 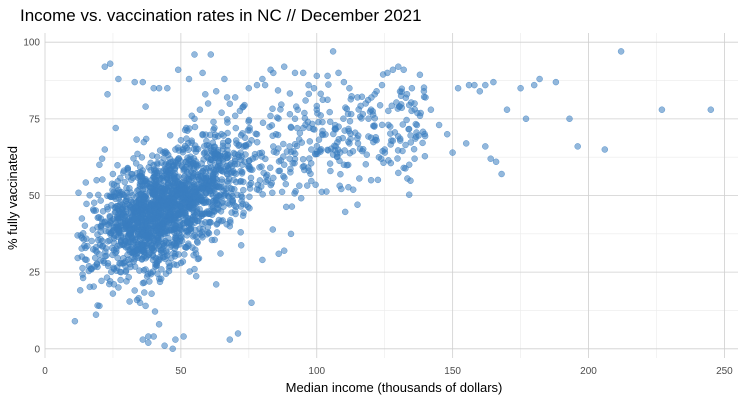 What do you see at coordinates (31, 43) in the screenshot?
I see `y-tick-label: 100` at bounding box center [31, 43].